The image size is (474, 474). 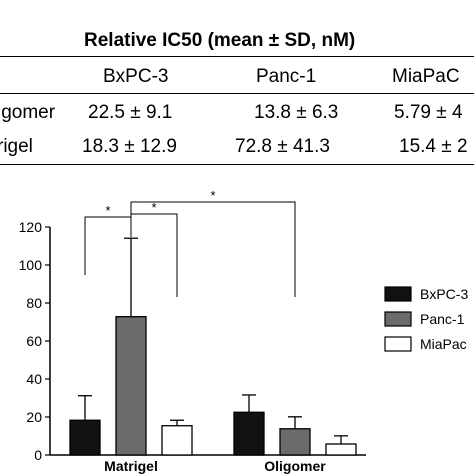 I want to click on y-tick-label: 0, so click(x=38, y=455).